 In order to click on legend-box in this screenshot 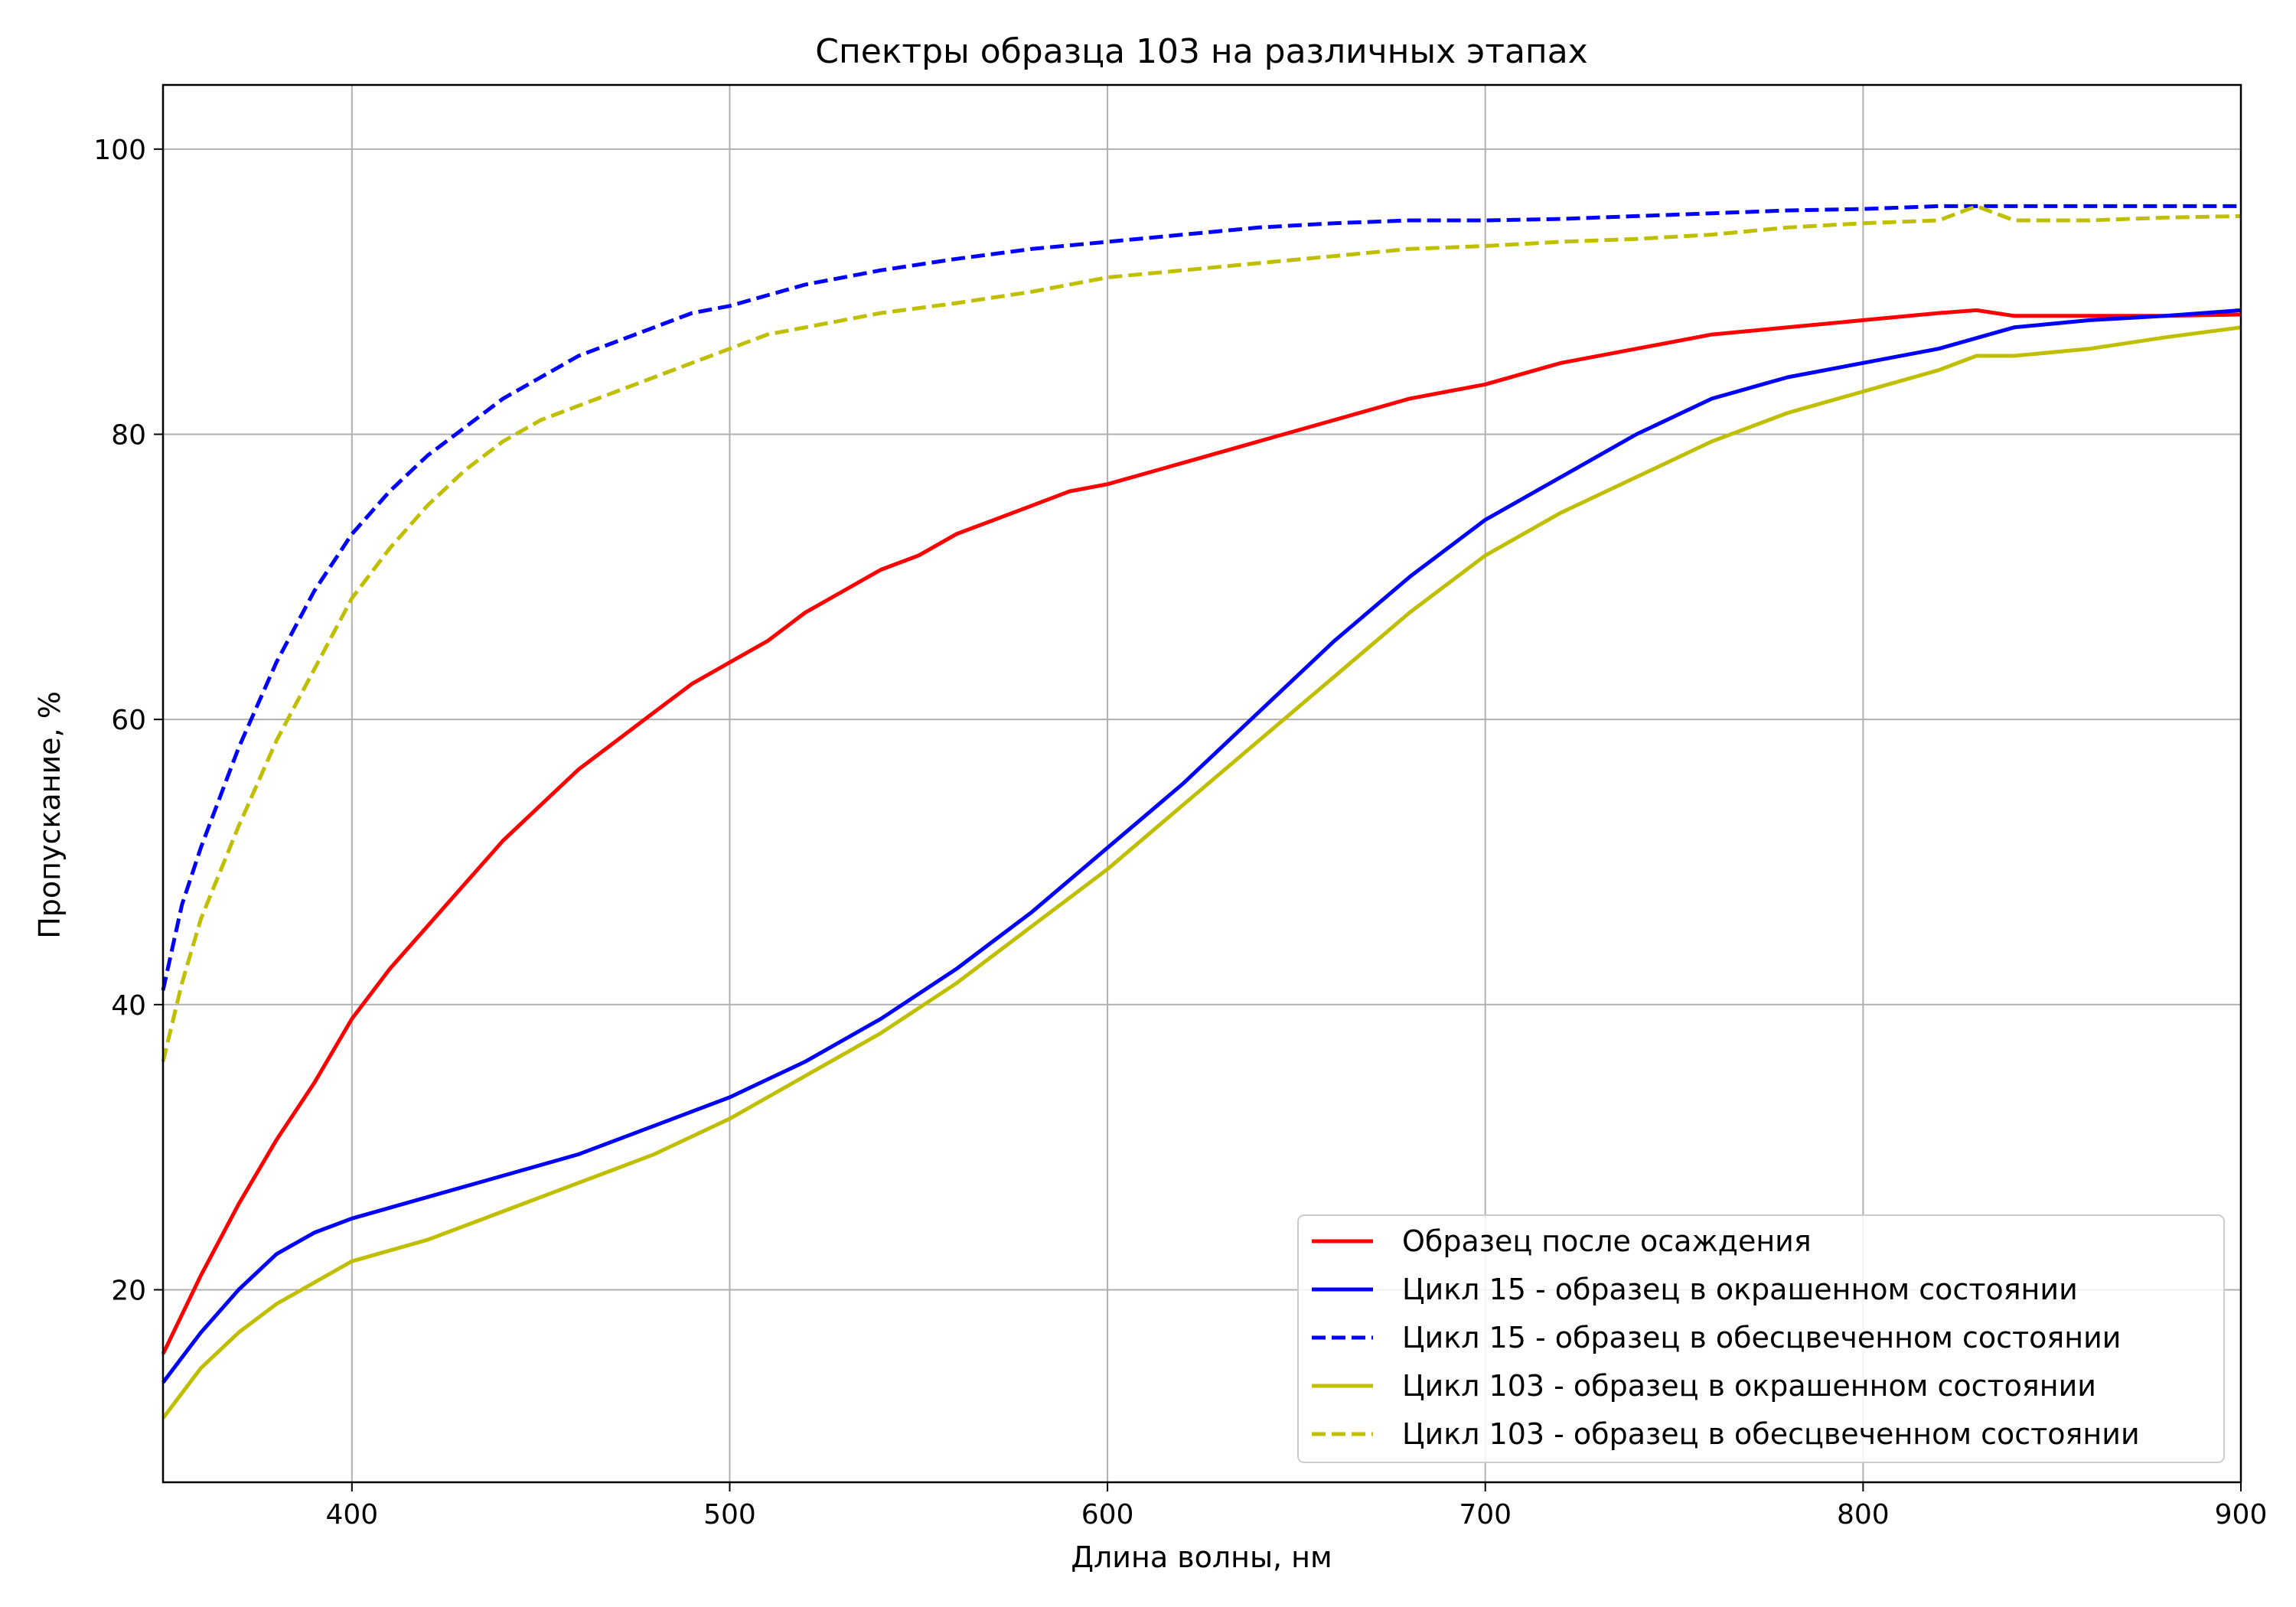, I will do `click(1761, 1338)`.